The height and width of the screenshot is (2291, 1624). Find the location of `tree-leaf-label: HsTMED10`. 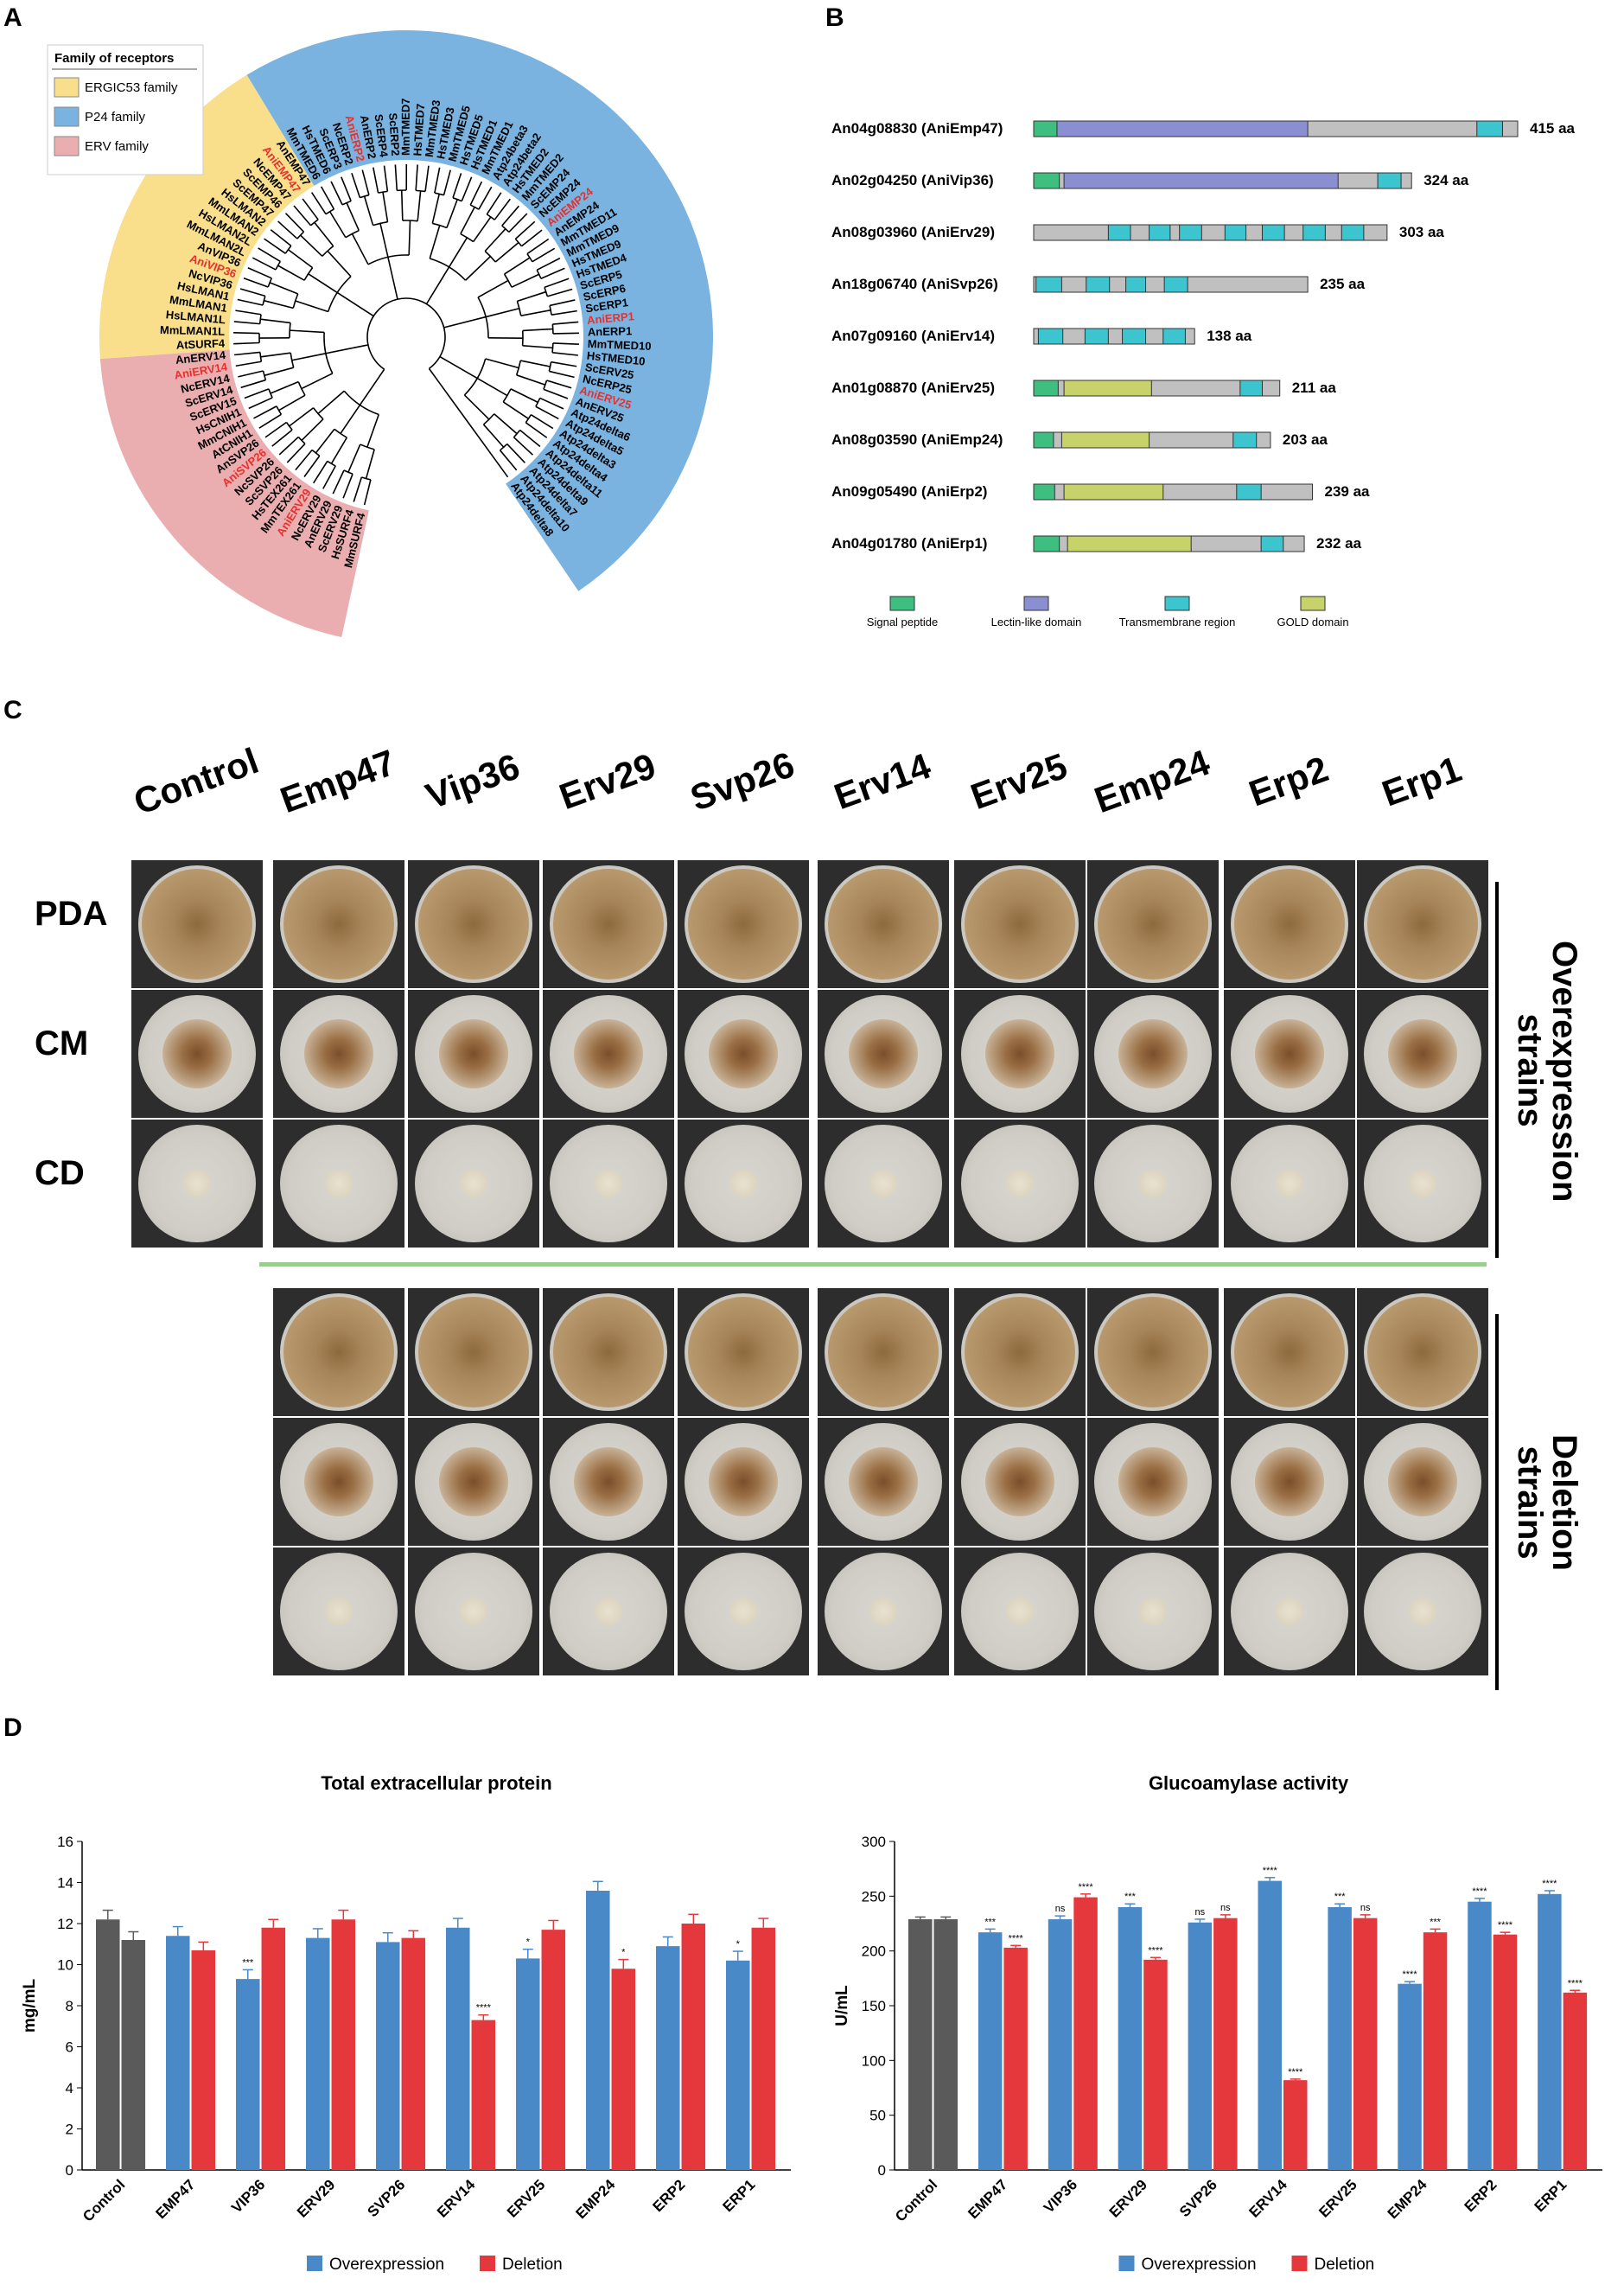

tree-leaf-label: HsTMED10 is located at coordinates (616, 358).